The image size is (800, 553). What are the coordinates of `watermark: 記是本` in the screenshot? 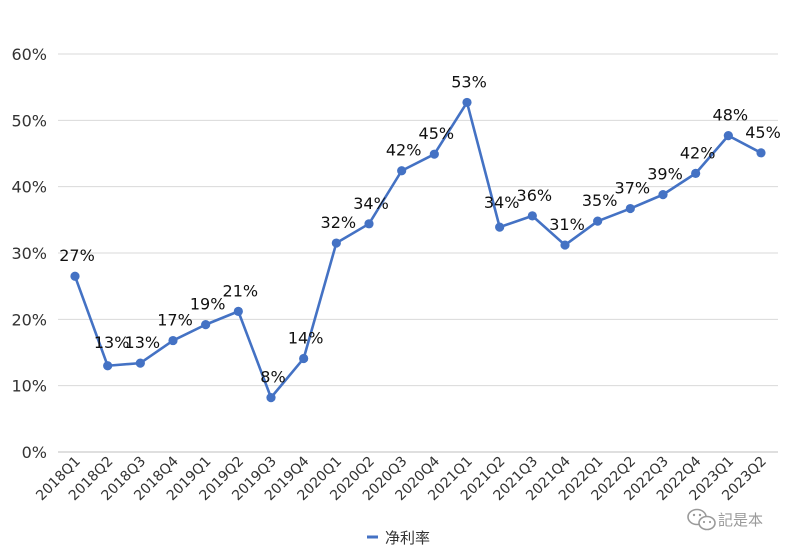 It's located at (725, 519).